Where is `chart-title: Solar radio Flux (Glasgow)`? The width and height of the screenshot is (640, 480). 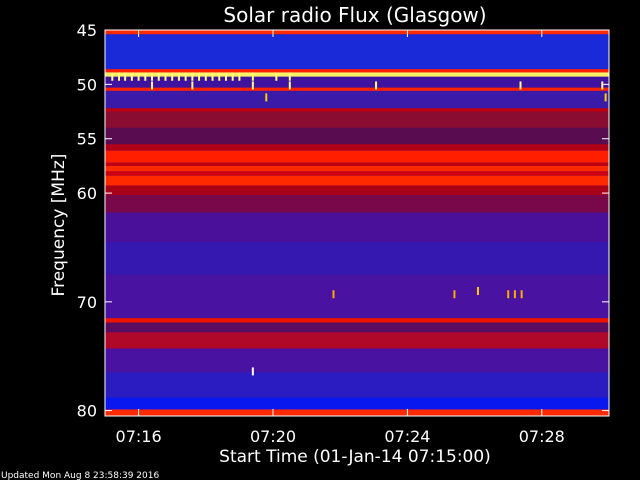
chart-title: Solar radio Flux (Glasgow) is located at coordinates (354, 15).